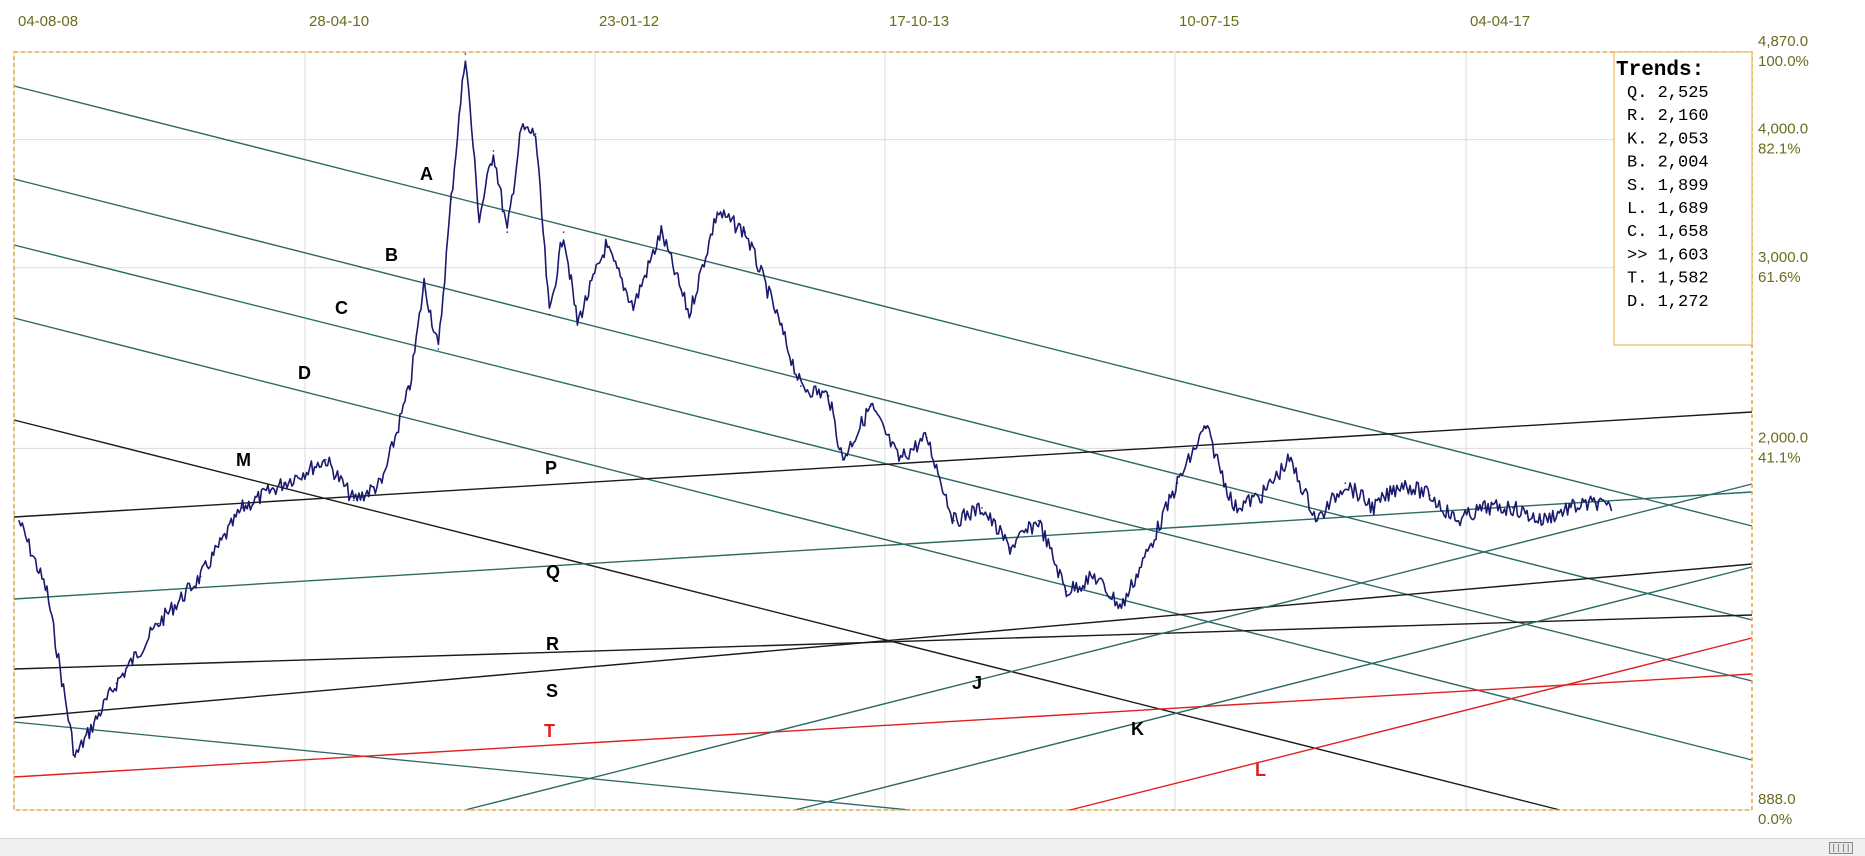 This screenshot has height=856, width=1865. I want to click on y-tick-percent-label: 41.1%, so click(1779, 457).